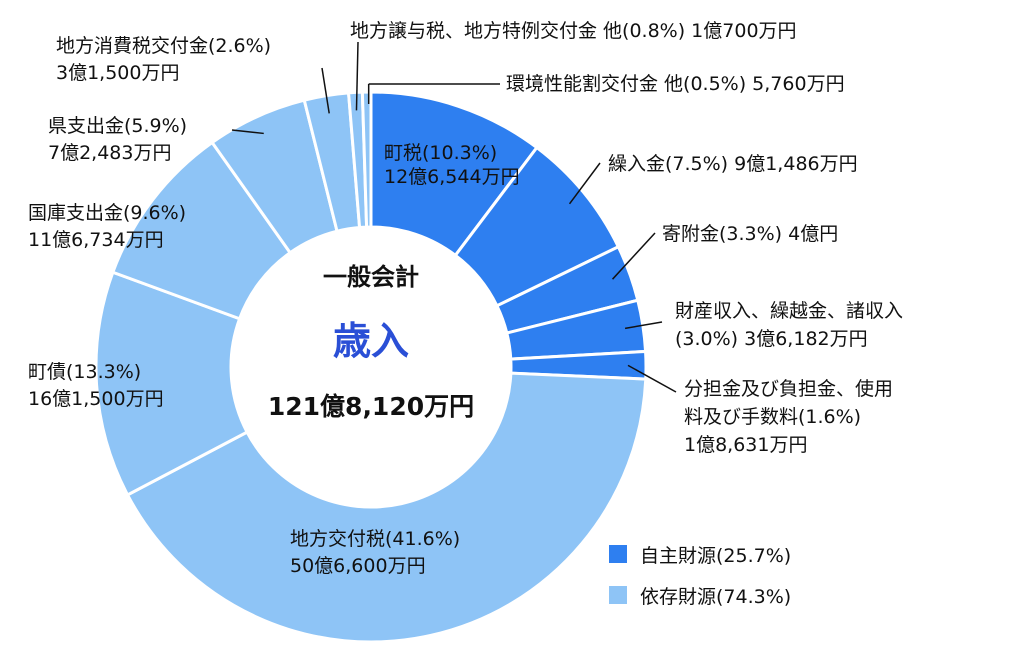 The image size is (1023, 653). I want to click on label-consumption-tax-grant: 地方消費税交付金(2.6%) 3億1,500万円, so click(166, 59).